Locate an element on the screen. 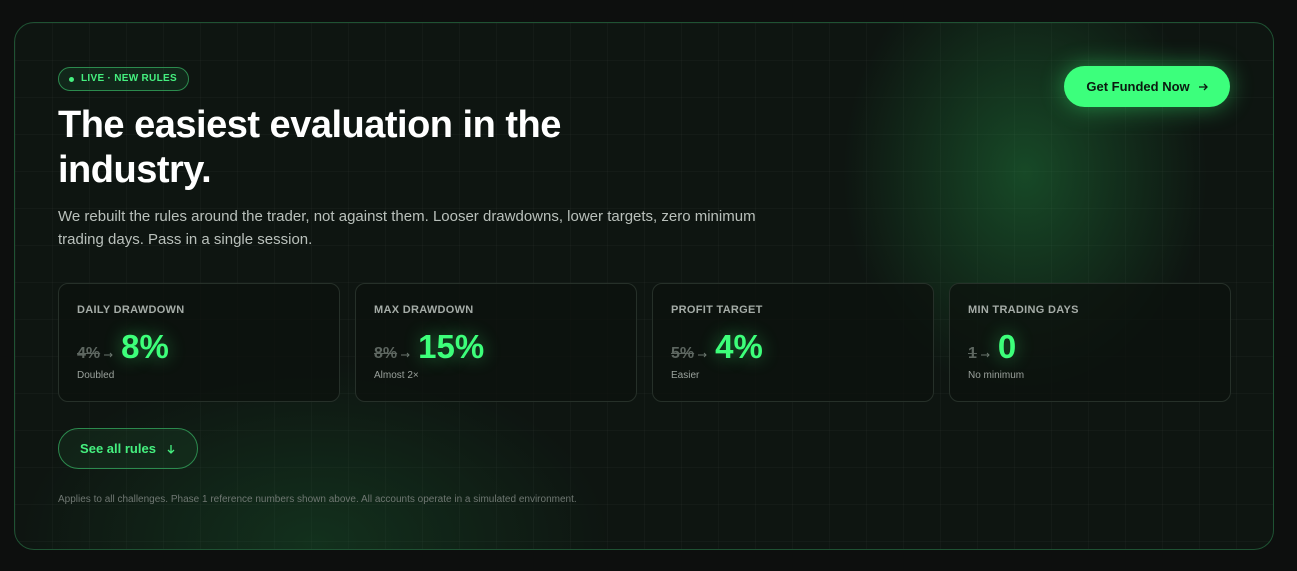 The image size is (1297, 571). stat-values: 5% 4% is located at coordinates (717, 347).